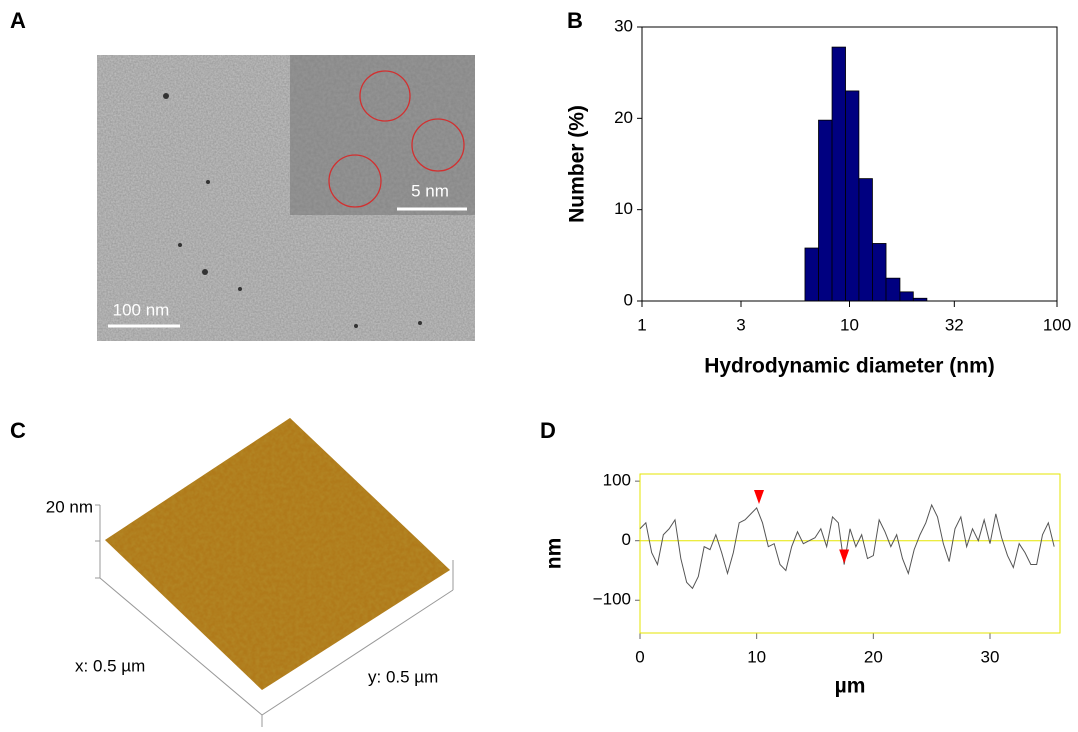  I want to click on panel-label: C, so click(18, 430).